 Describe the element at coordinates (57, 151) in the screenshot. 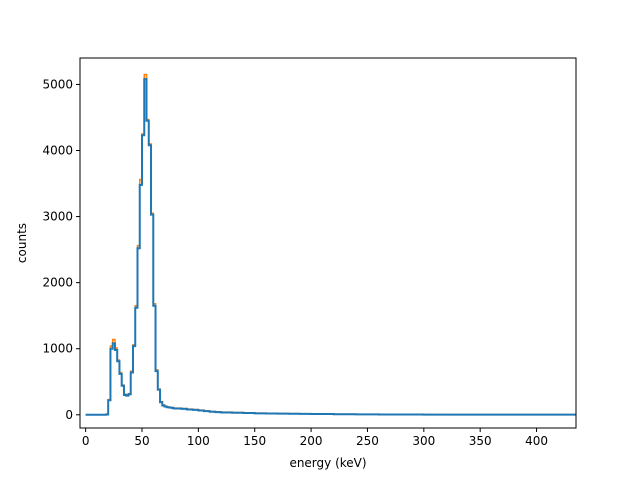

I see `y-tick-label: 4000` at that location.